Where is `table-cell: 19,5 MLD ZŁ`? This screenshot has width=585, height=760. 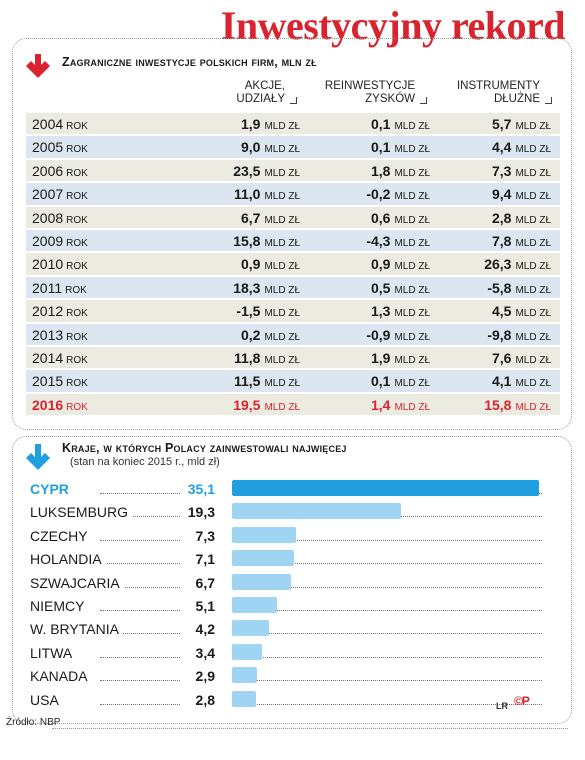
table-cell: 19,5 MLD ZŁ is located at coordinates (266, 405).